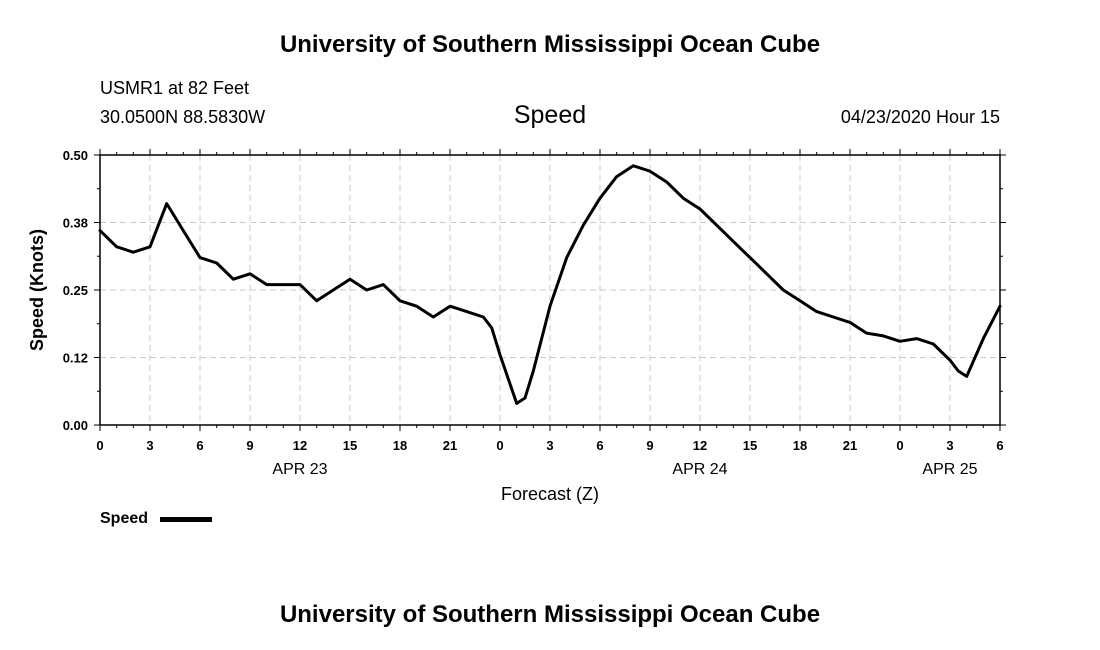 This screenshot has height=650, width=1100. What do you see at coordinates (920, 117) in the screenshot?
I see `datetime-label: 04/23/2020 Hour 15` at bounding box center [920, 117].